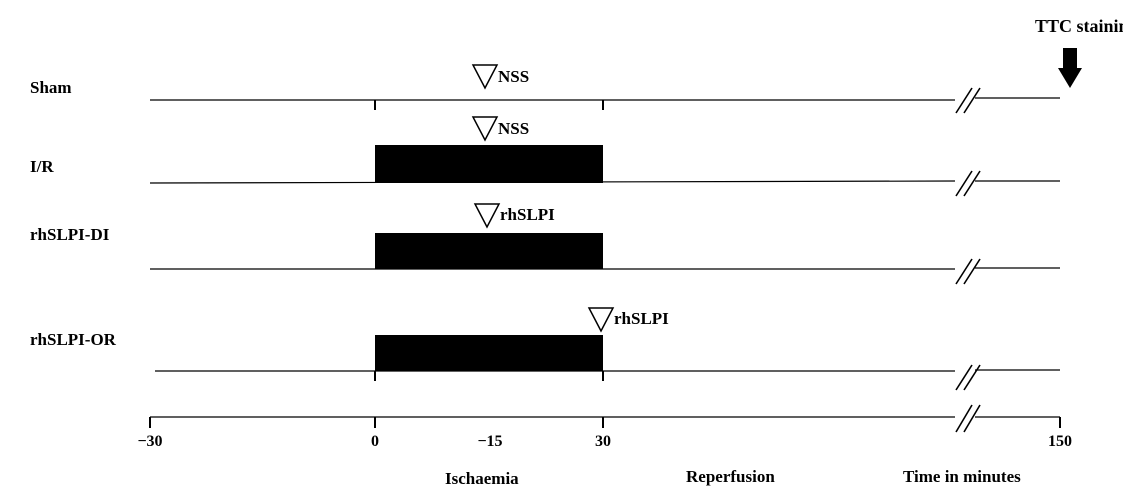  Describe the element at coordinates (149, 441) in the screenshot. I see `tick-label: −30` at that location.